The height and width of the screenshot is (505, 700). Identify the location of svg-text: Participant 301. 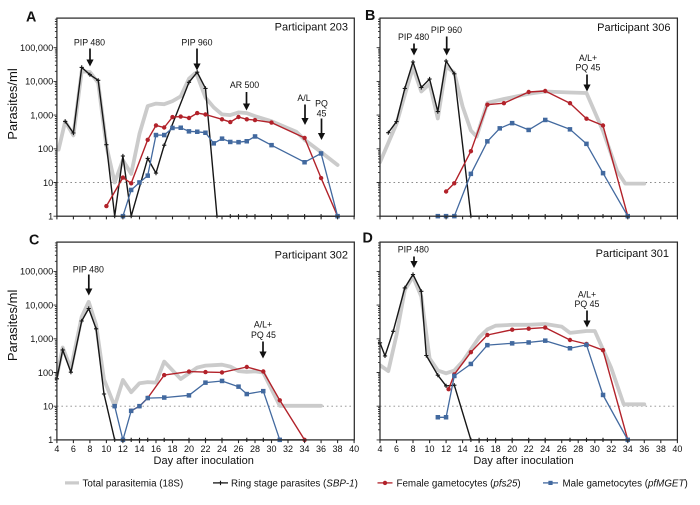
(632, 254).